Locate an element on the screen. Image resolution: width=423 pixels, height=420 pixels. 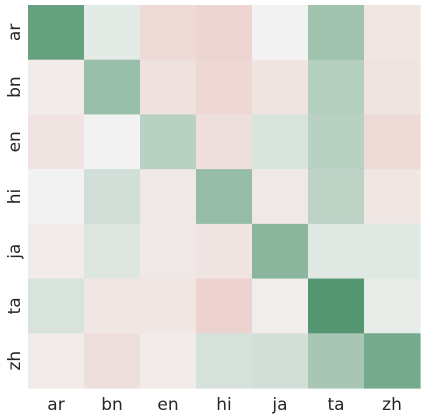
heatmap-cell-zh-bn is located at coordinates (112, 361).